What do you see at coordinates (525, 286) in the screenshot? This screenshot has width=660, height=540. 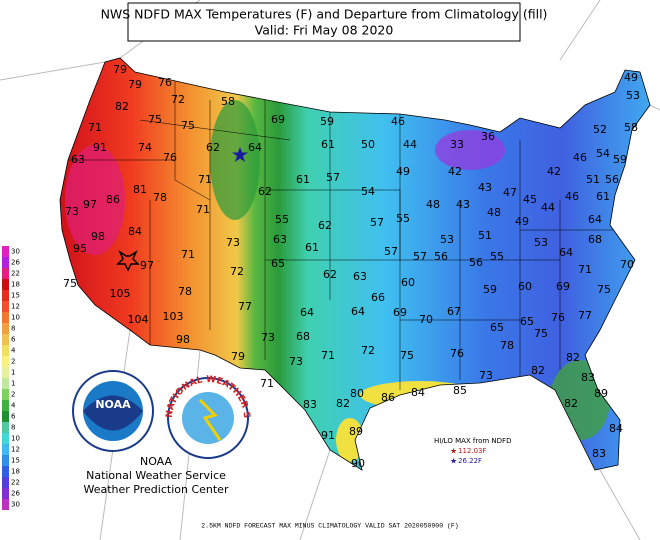 I see `station-temperature: 60` at bounding box center [525, 286].